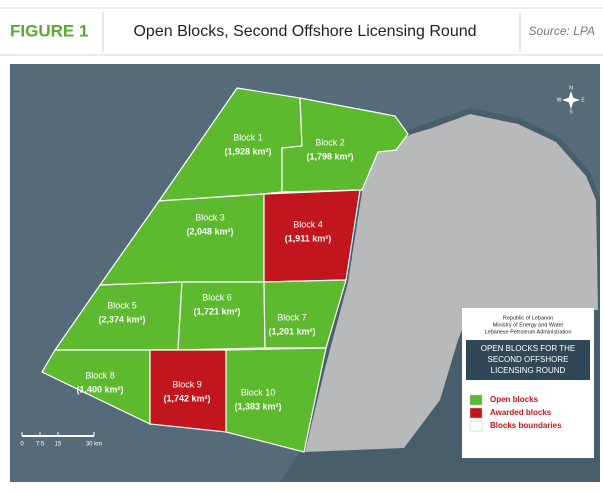 The width and height of the screenshot is (603, 492). Describe the element at coordinates (528, 332) in the screenshot. I see `legend-org: Lebanese Petroleum Administration` at that location.